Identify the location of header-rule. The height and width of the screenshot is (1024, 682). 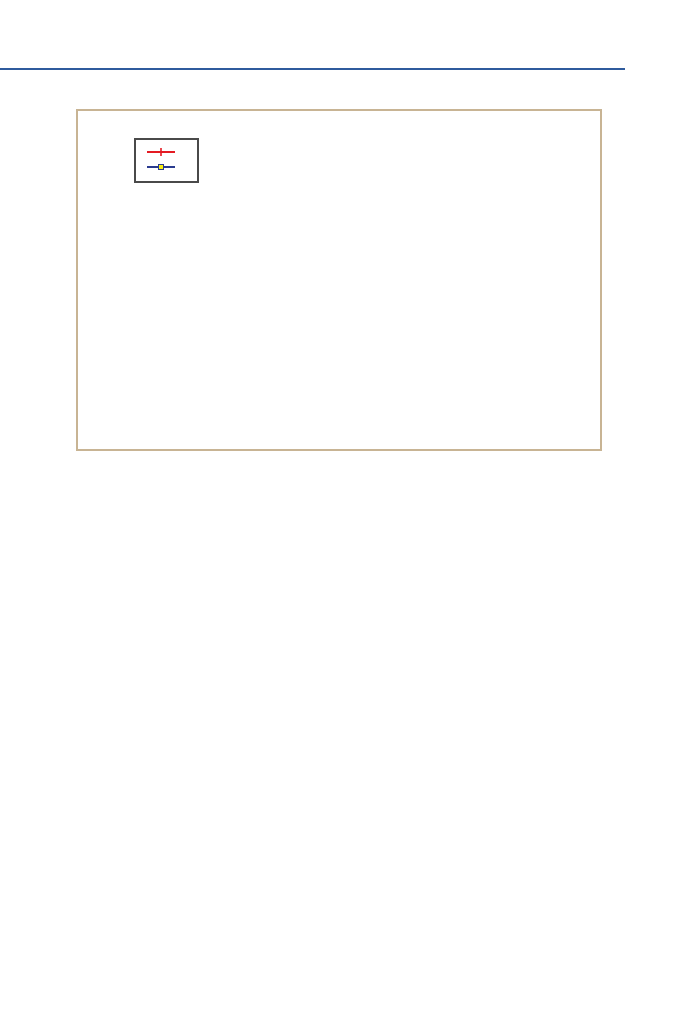
(312, 69).